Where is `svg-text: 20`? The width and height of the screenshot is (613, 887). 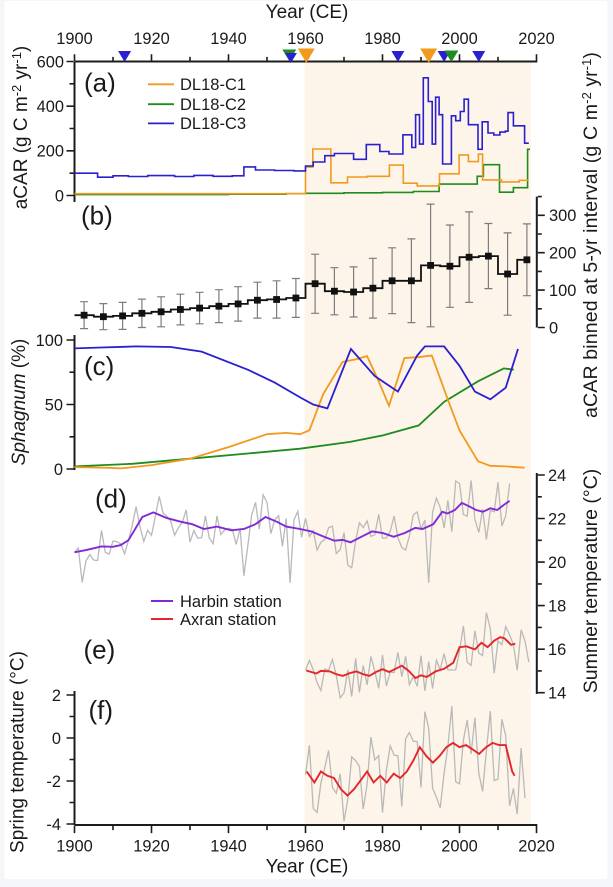
svg-text: 20 is located at coordinates (557, 563).